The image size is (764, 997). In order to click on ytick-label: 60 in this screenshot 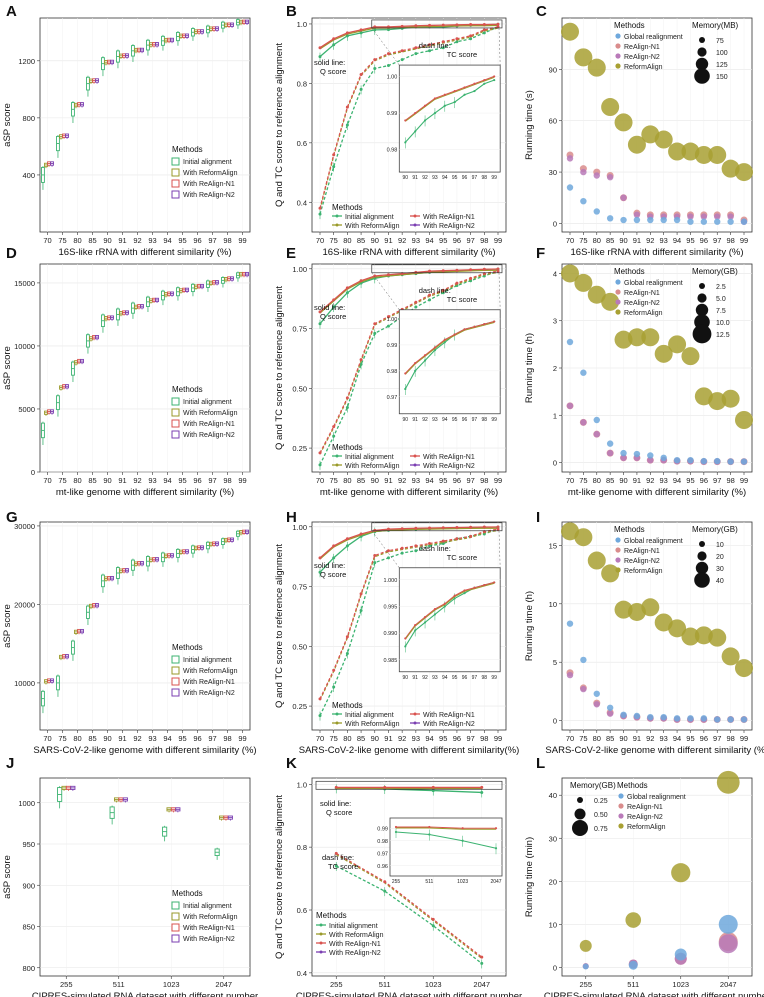, I will do `click(553, 121)`.